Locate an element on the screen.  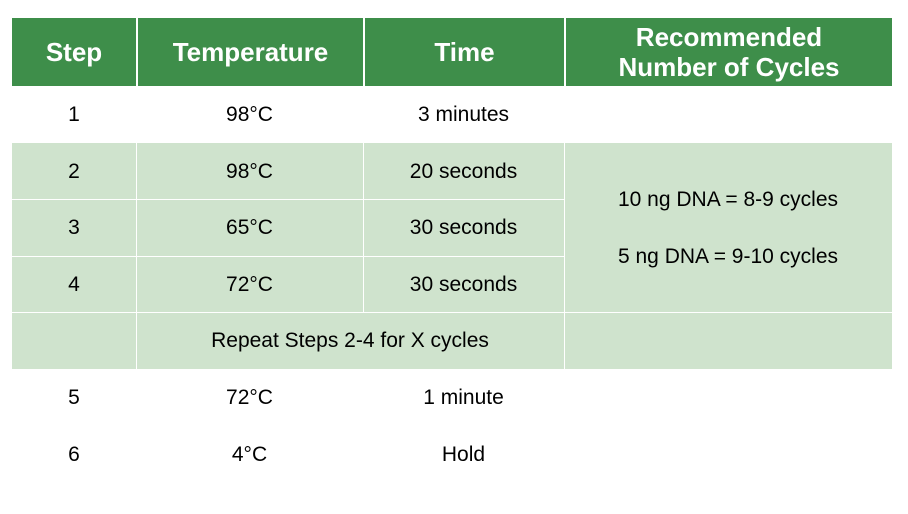
temperature-cell: 4°C is located at coordinates (249, 454).